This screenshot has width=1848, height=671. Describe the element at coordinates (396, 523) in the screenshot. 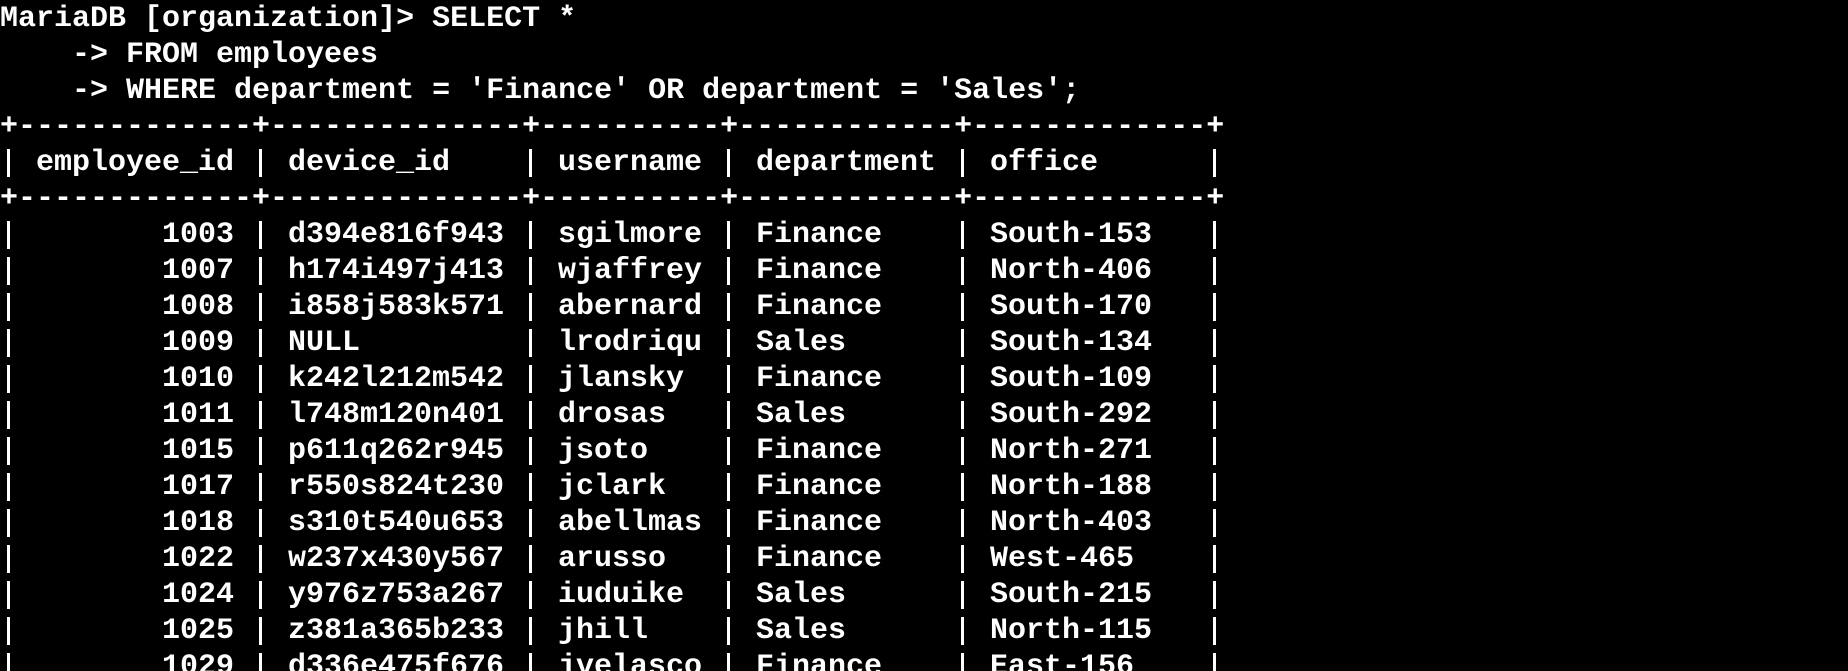

I see `table-cell: s310t540u653` at that location.